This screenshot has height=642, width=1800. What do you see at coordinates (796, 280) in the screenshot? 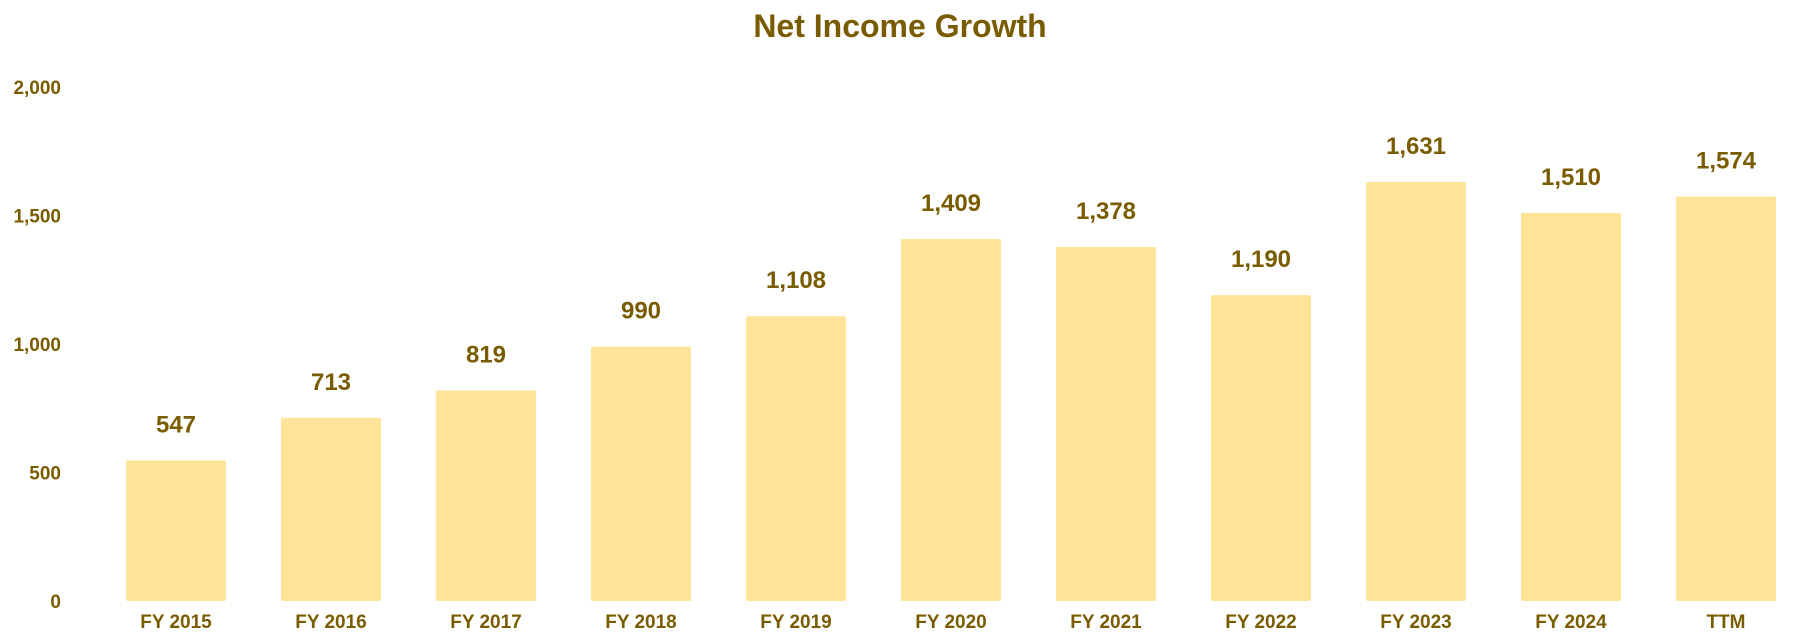
I see `data-label: 1,108` at bounding box center [796, 280].